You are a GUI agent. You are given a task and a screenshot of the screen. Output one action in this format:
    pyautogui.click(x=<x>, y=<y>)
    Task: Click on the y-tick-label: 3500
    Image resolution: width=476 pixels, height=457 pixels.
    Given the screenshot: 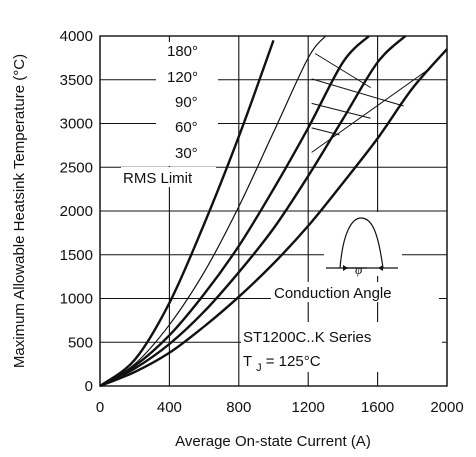 What is the action you would take?
    pyautogui.click(x=76, y=80)
    